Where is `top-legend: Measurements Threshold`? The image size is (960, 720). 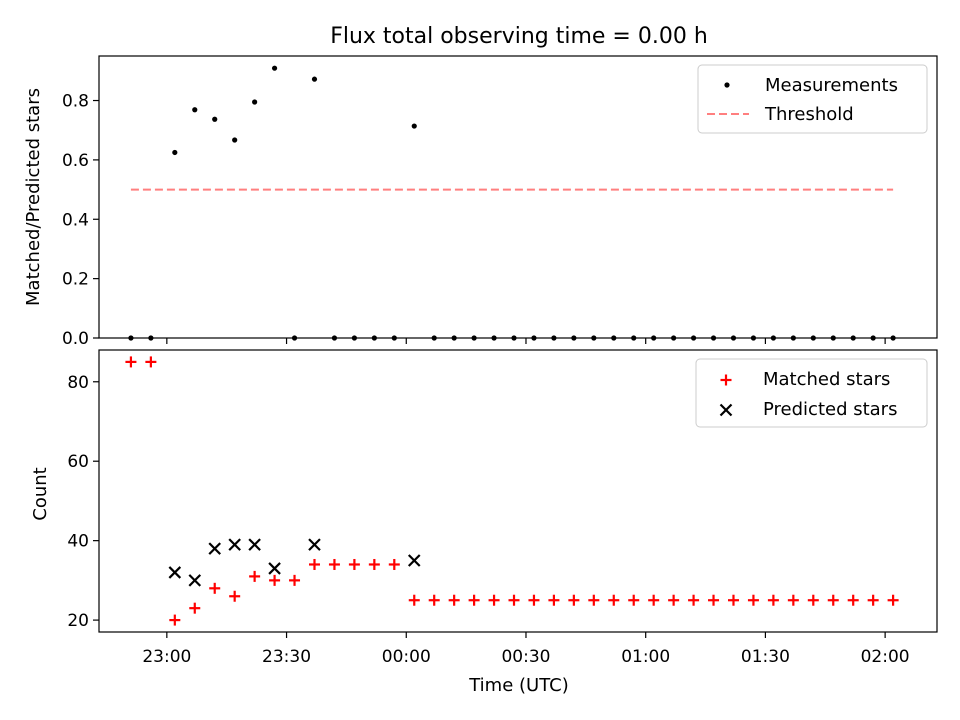
top-legend: Measurements Threshold is located at coordinates (812, 99).